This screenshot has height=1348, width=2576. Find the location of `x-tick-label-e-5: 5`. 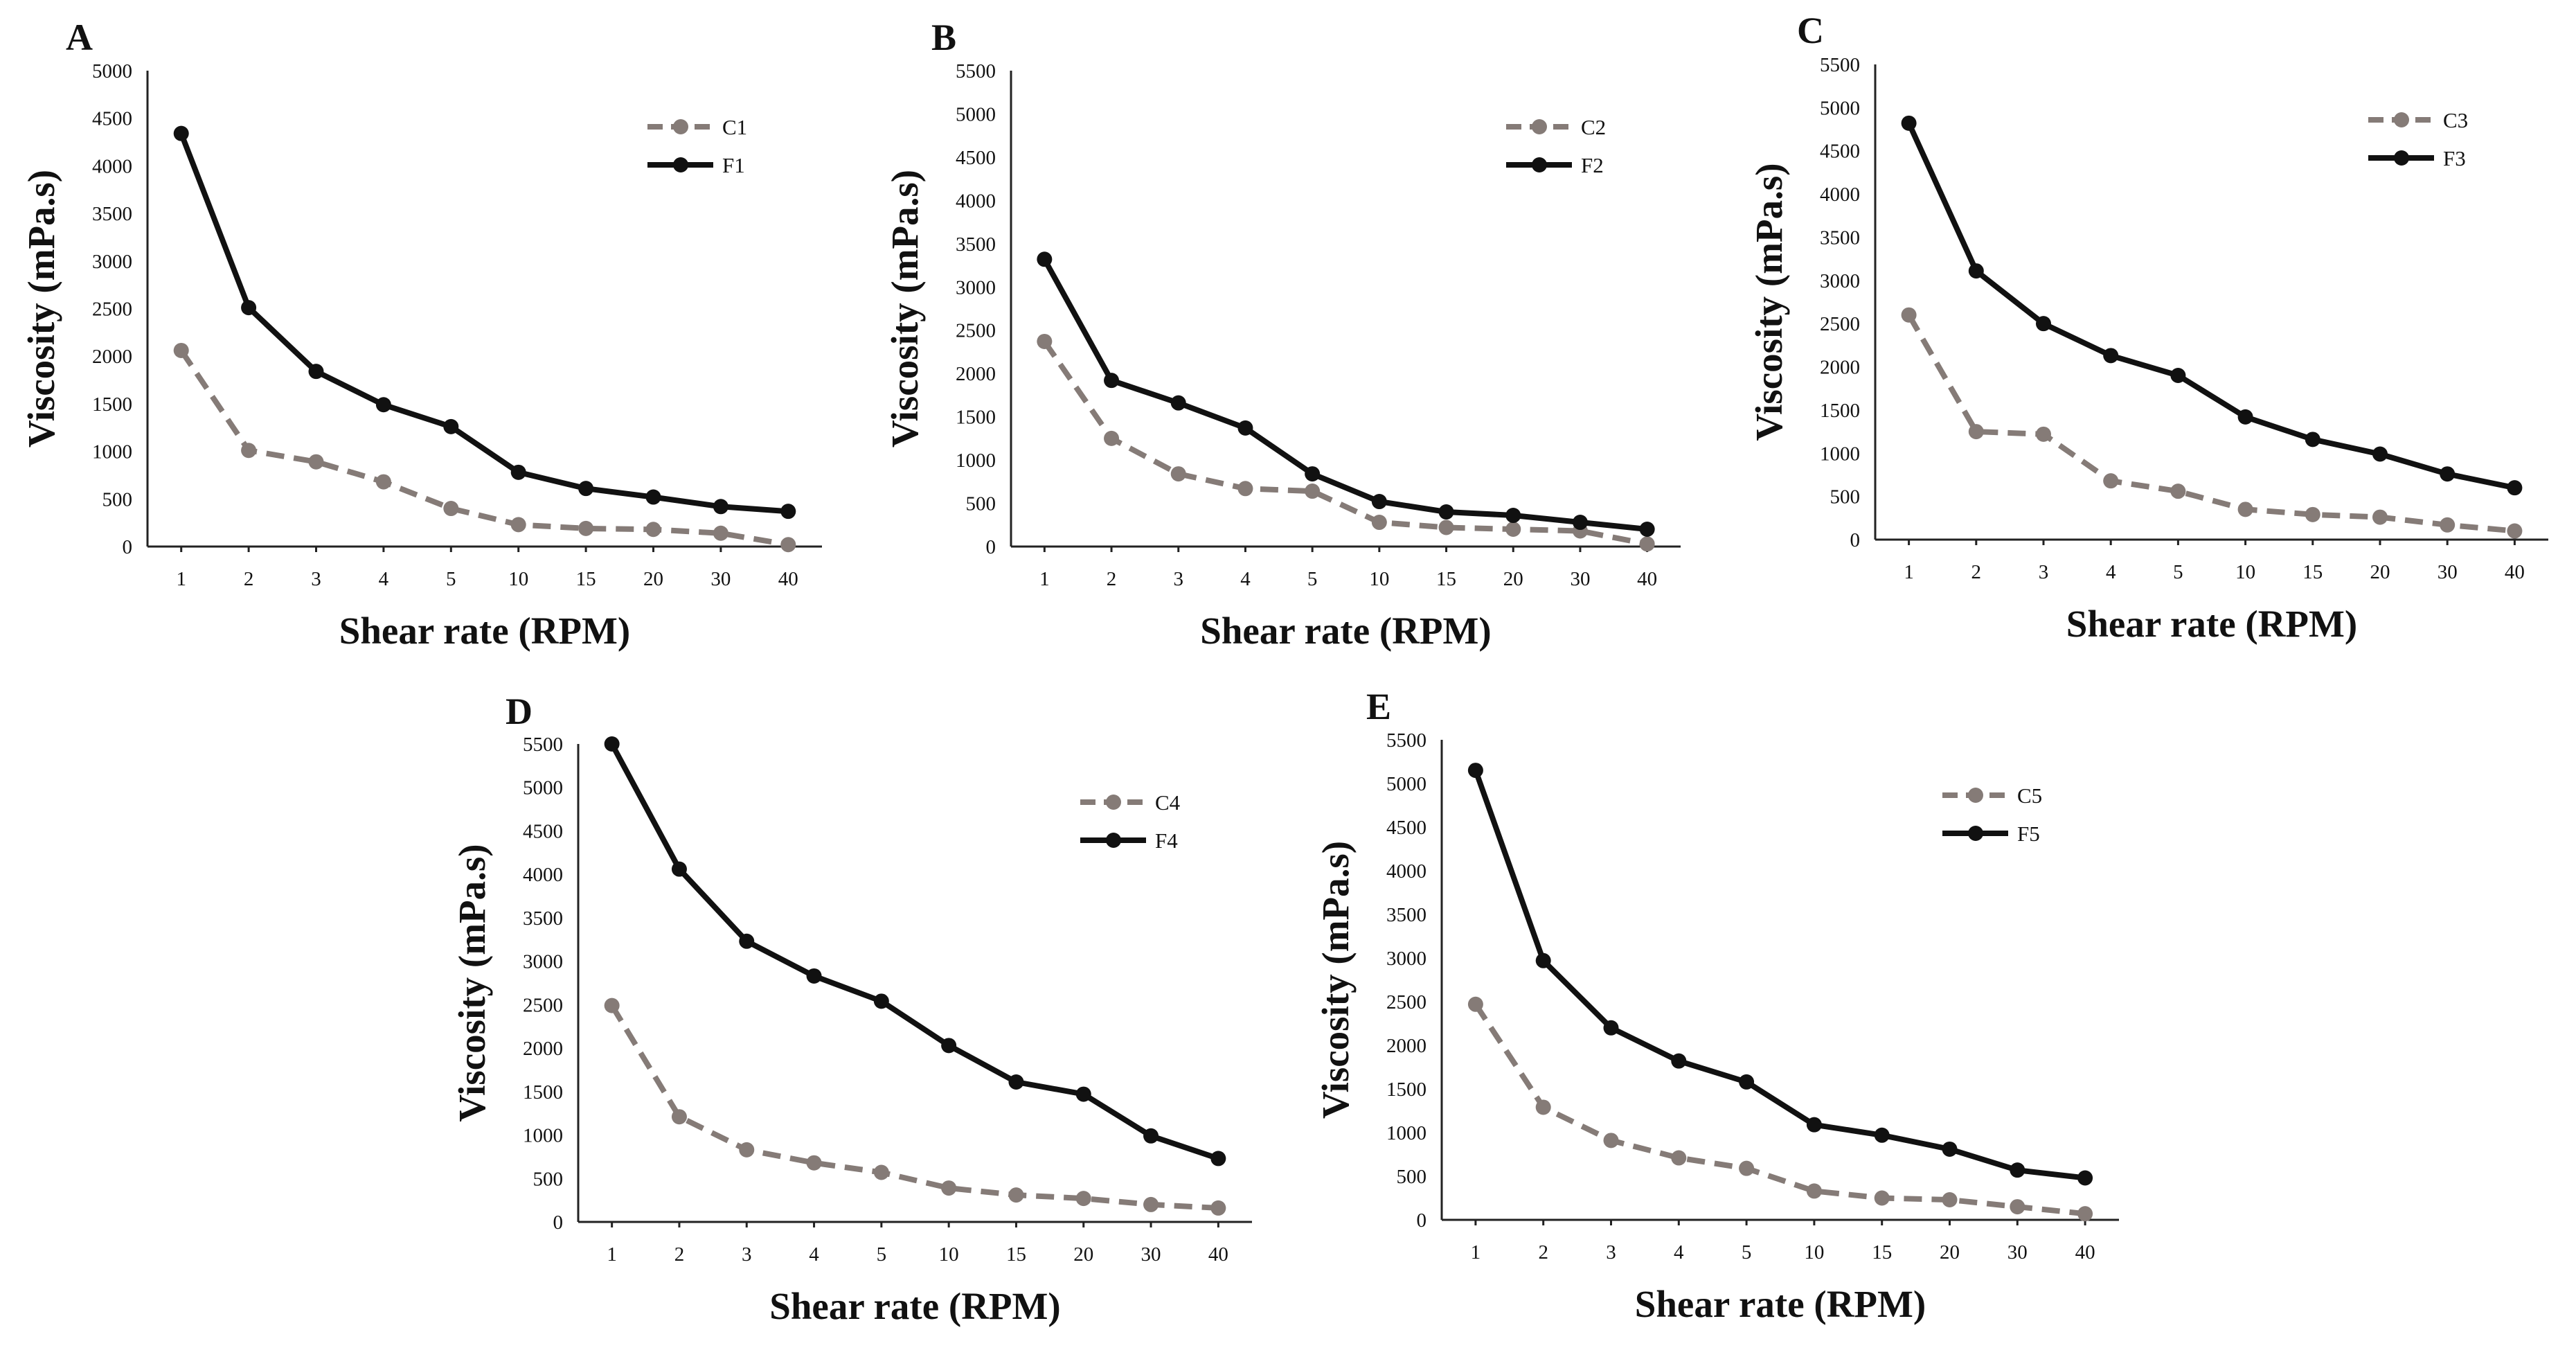

x-tick-label-e-5: 5 is located at coordinates (1747, 1252).